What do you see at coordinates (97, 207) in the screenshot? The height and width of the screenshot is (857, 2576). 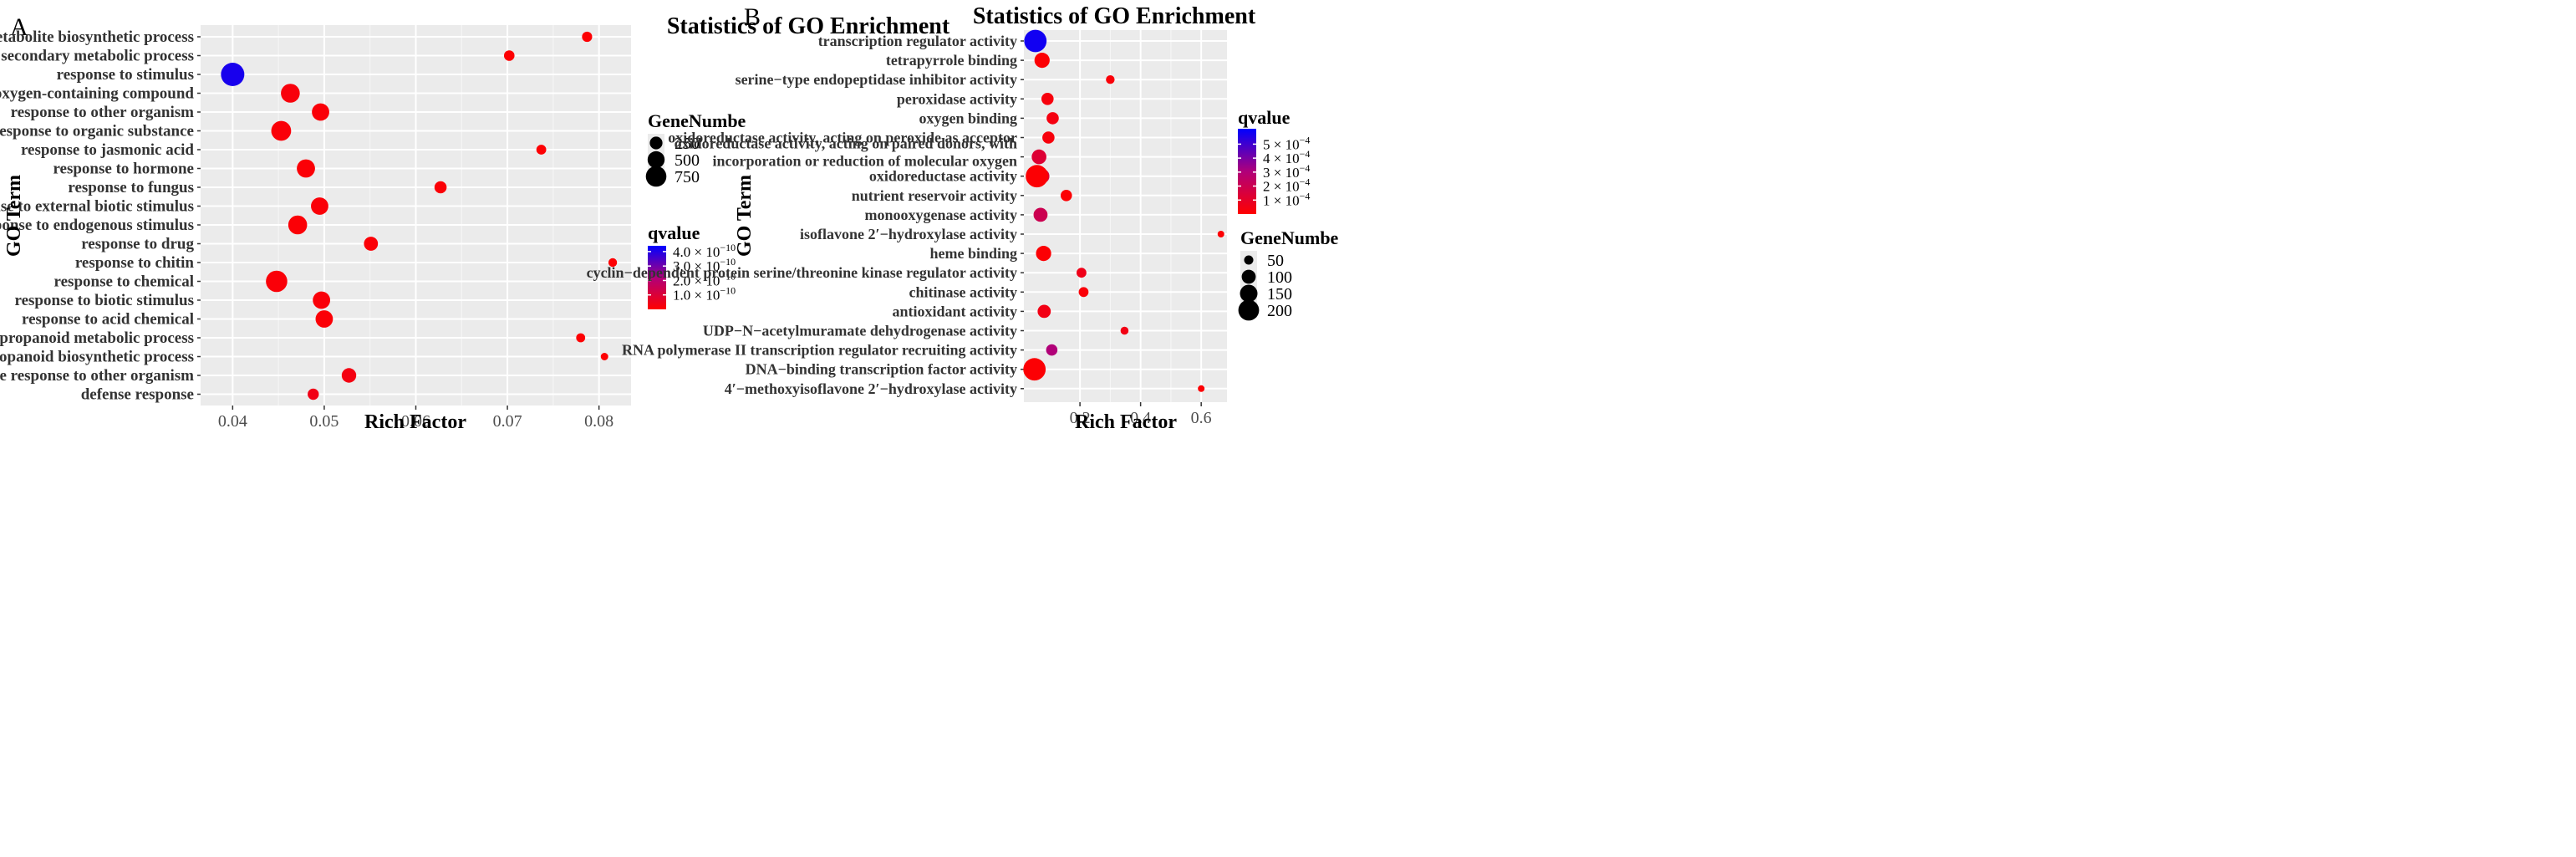 I see `y-tick-label: response to external biotic stimulus` at bounding box center [97, 207].